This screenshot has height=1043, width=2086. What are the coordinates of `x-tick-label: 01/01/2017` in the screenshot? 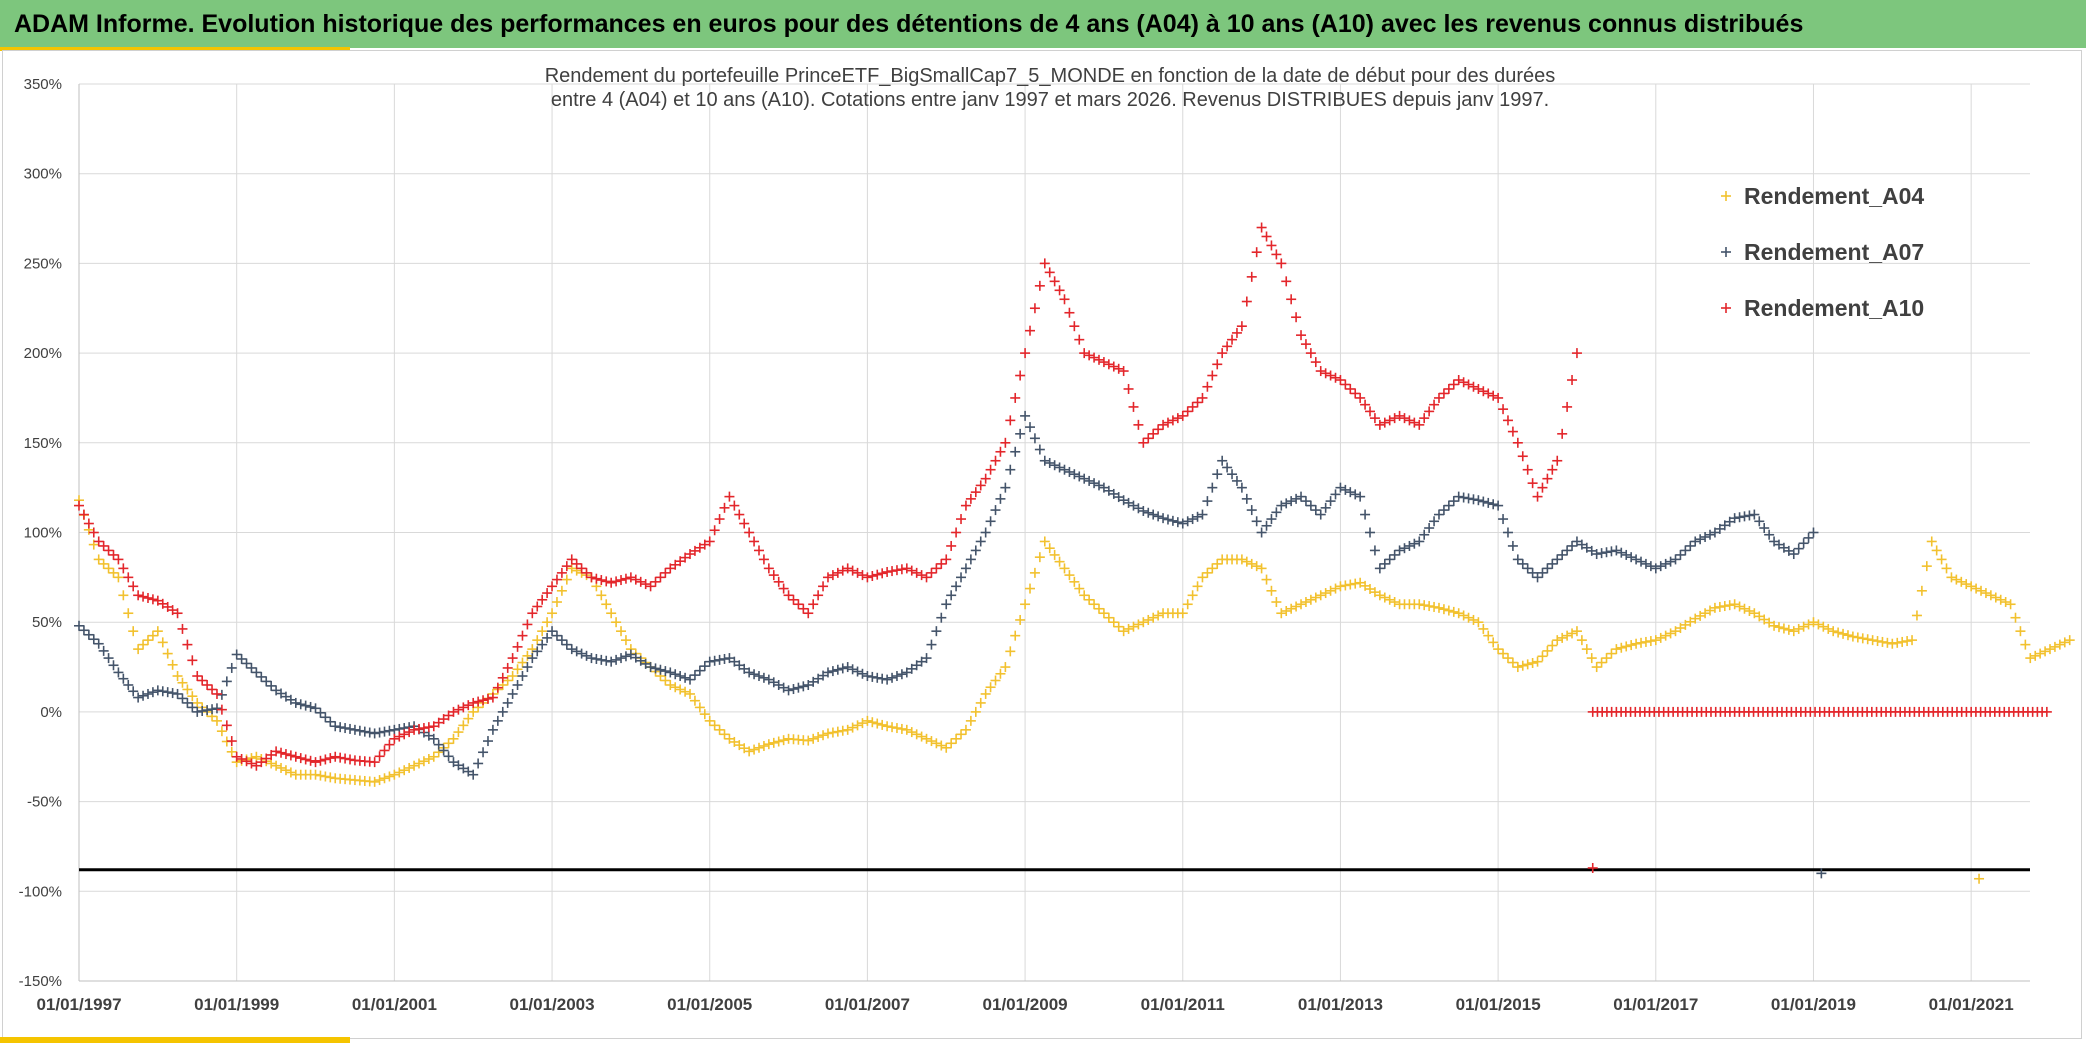 It's located at (1655, 1004).